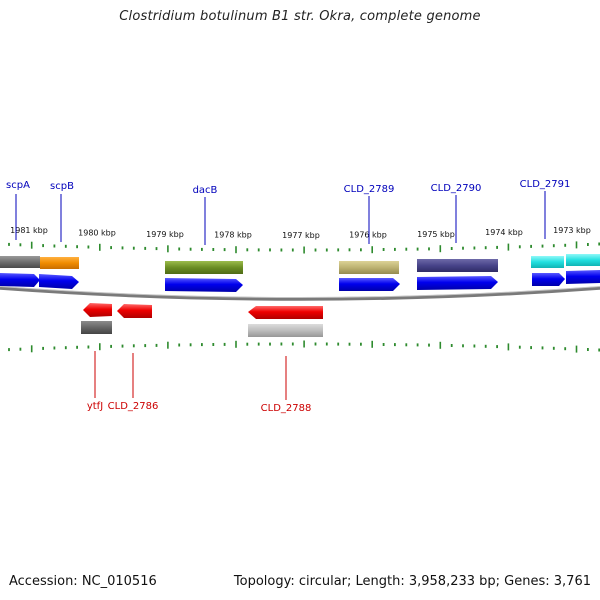 The width and height of the screenshot is (600, 600). Describe the element at coordinates (300, 281) in the screenshot. I see `forward-cds-row` at that location.